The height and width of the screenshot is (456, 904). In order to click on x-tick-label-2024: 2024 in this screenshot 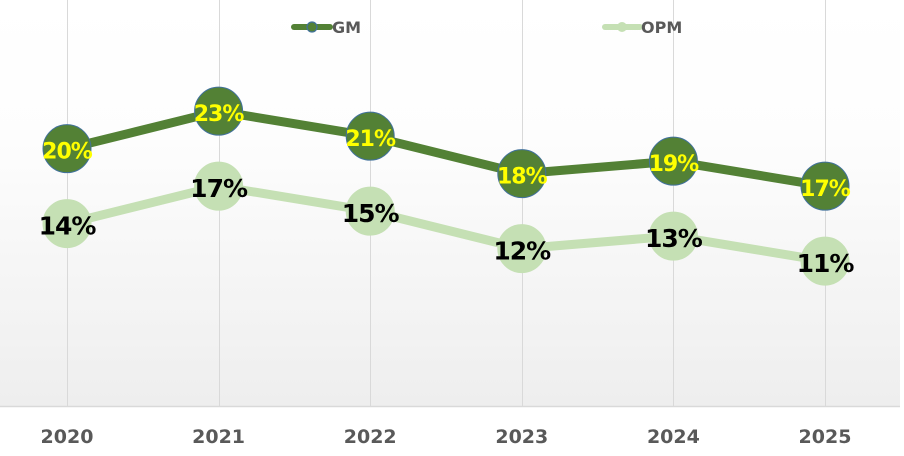, I will do `click(673, 437)`.